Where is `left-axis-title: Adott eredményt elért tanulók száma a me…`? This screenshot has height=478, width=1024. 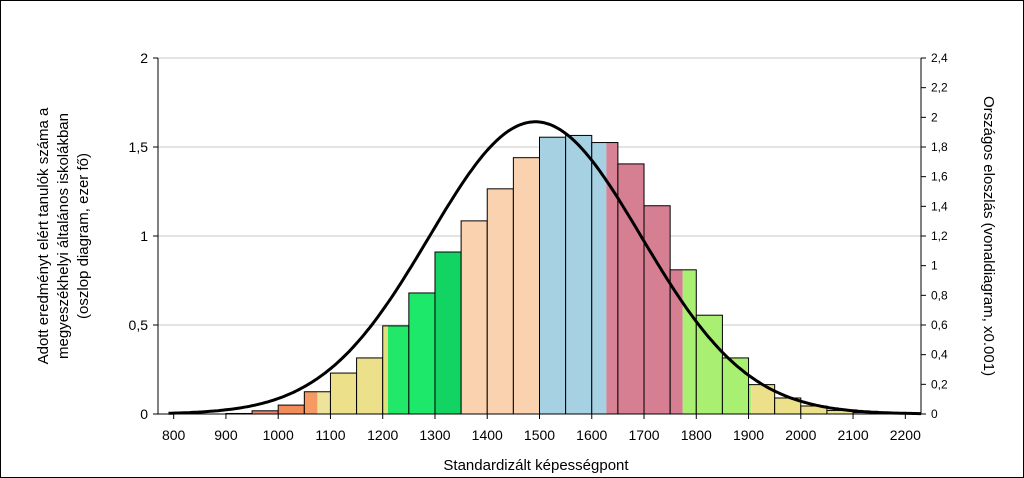
left-axis-title: Adott eredményt elért tanulók száma a me… is located at coordinates (63, 235).